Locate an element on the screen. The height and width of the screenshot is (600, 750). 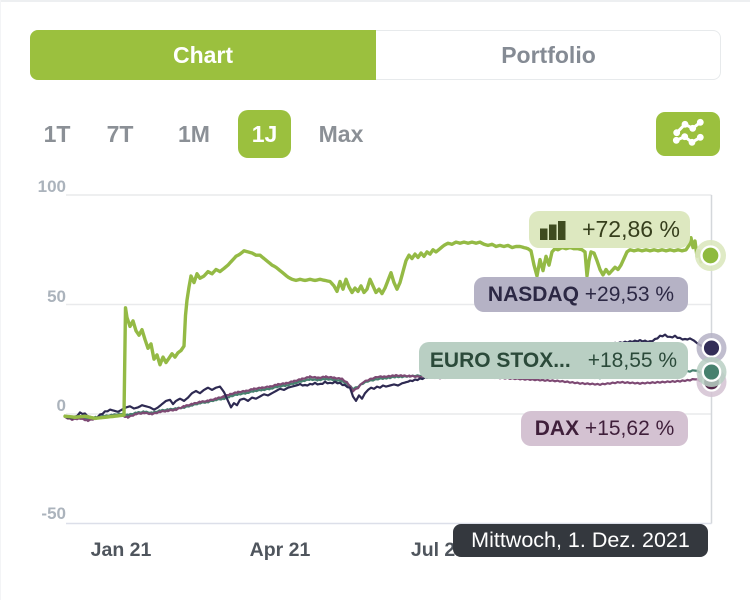
svg-text: -50 is located at coordinates (53, 513).